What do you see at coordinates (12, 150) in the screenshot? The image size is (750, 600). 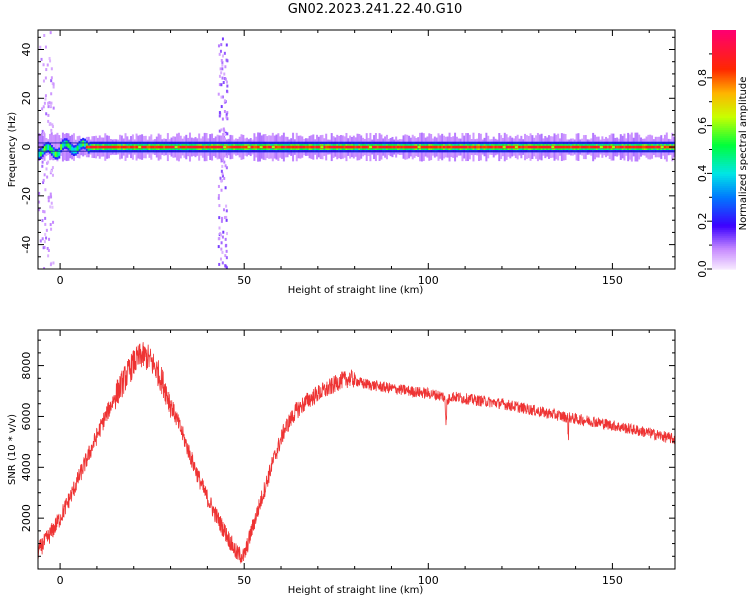 I see `y-axis-label: Frequency (Hz)` at bounding box center [12, 150].